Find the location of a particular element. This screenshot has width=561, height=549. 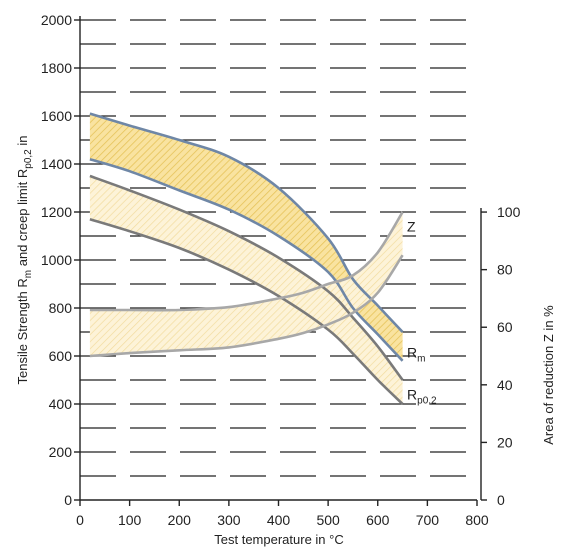

y-axis-title-part-3: in is located at coordinates (22, 143).